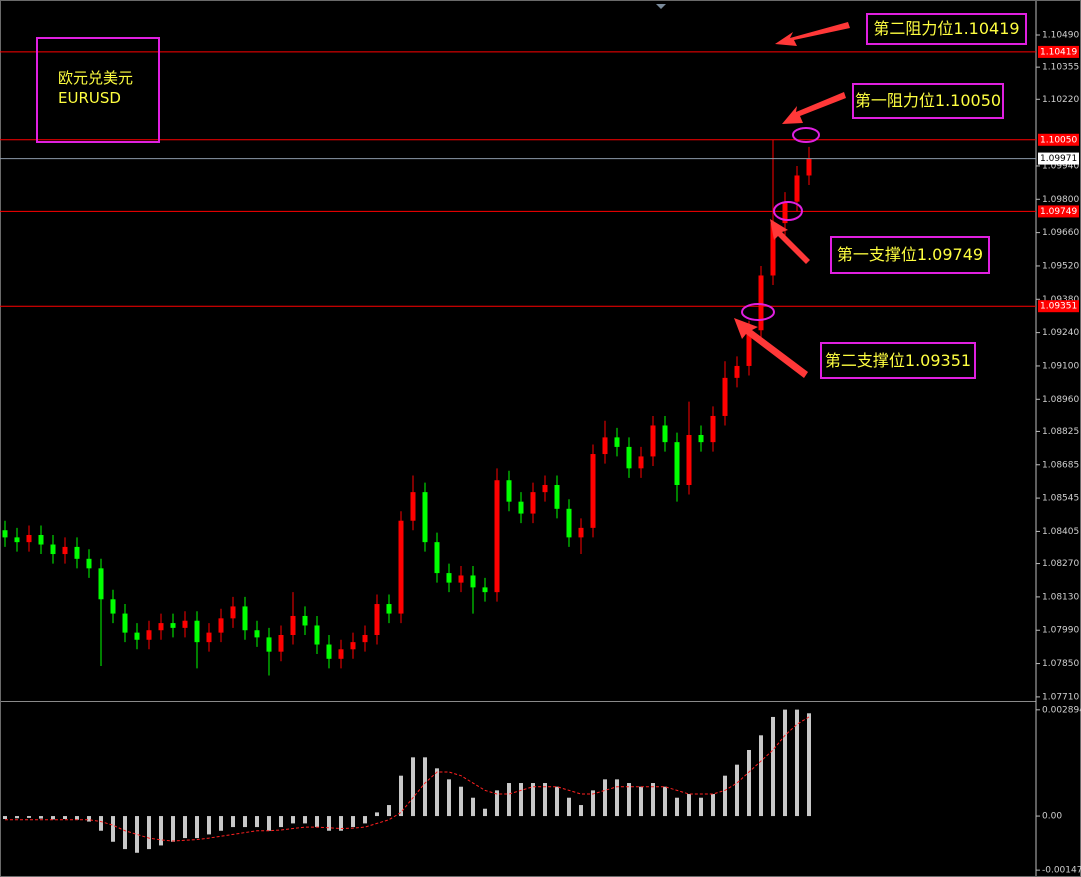 The width and height of the screenshot is (1081, 877). I want to click on annotation: 第二支撑位1.09351, so click(898, 360).